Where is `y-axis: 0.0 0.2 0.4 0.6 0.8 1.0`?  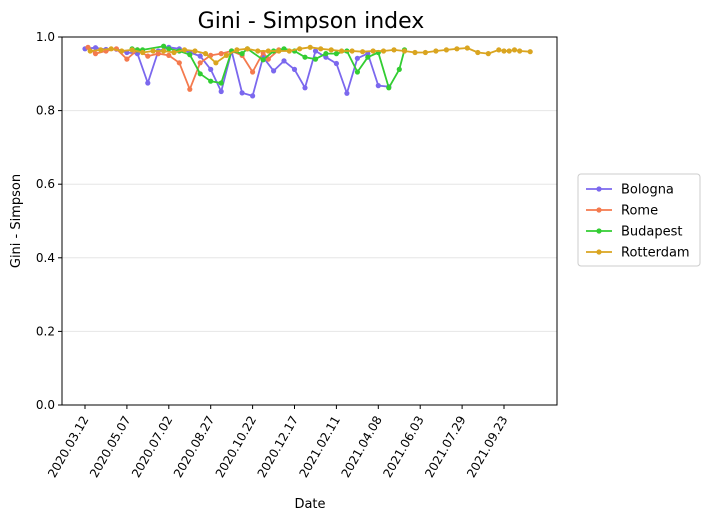
y-axis: 0.0 0.2 0.4 0.6 0.8 1.0 is located at coordinates (49, 221).